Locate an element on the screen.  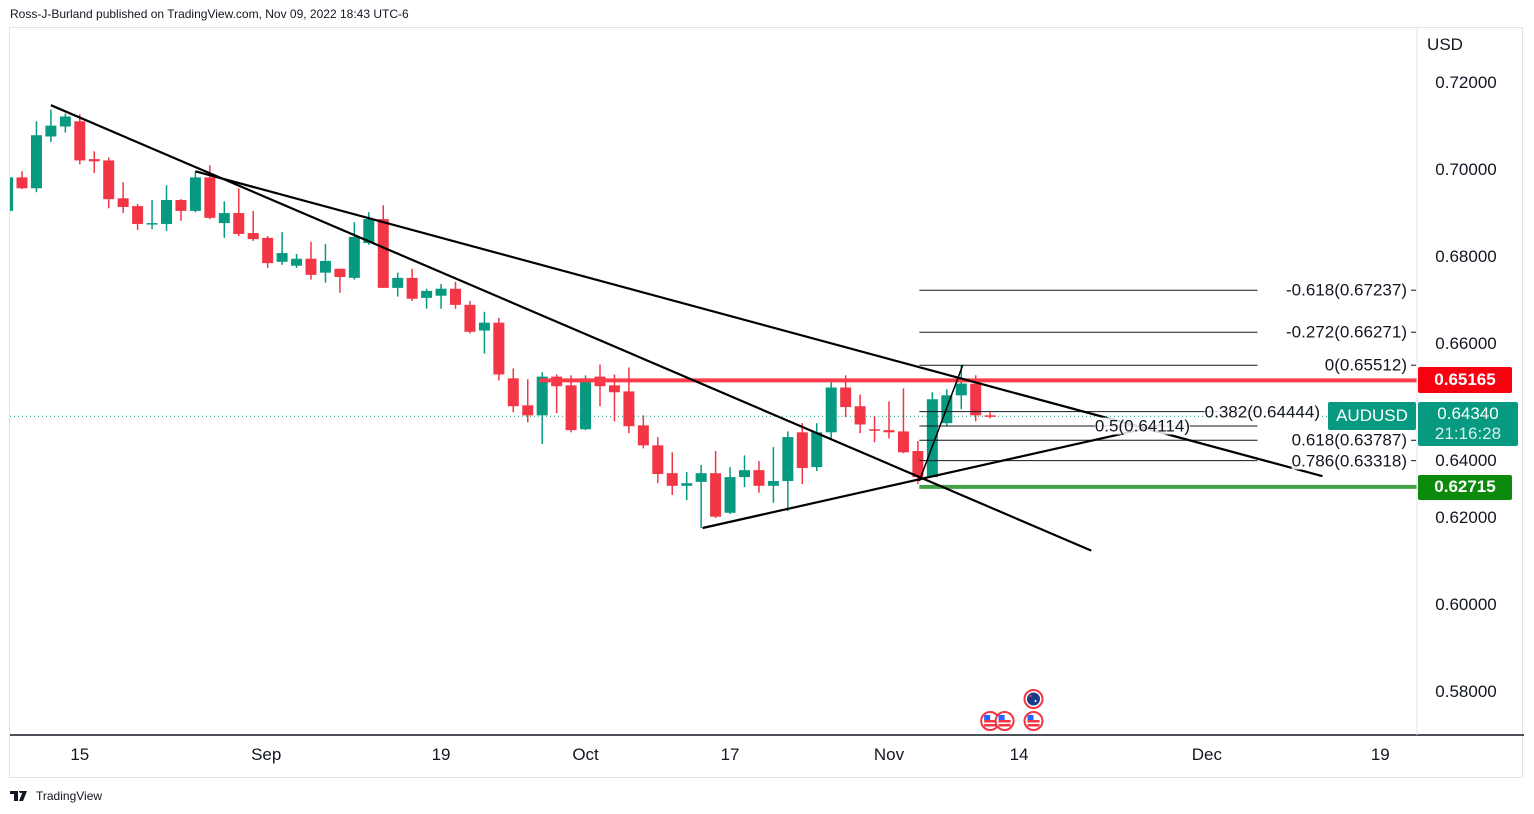
fib-level-label: 0.5(0.64114) is located at coordinates (1142, 426).